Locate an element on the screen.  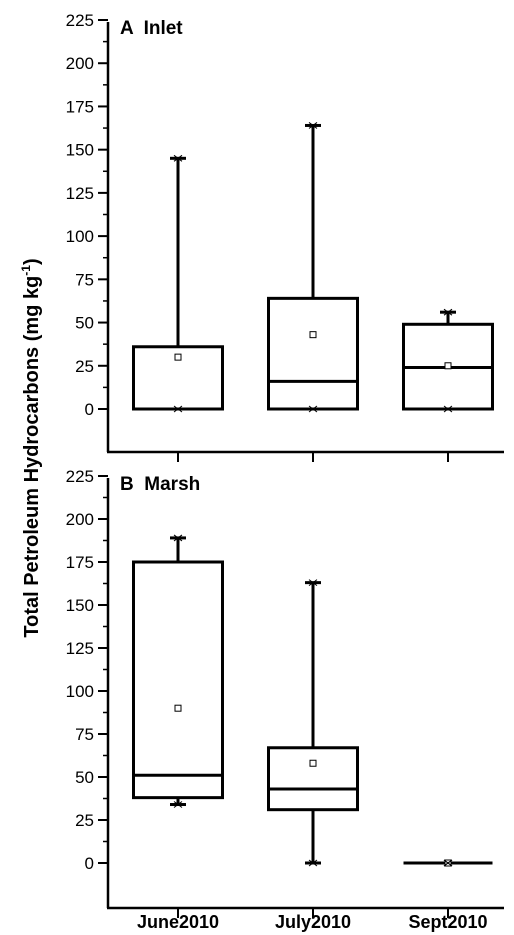
y-axis-label-superscript: -1 is located at coordinates (26, 270).